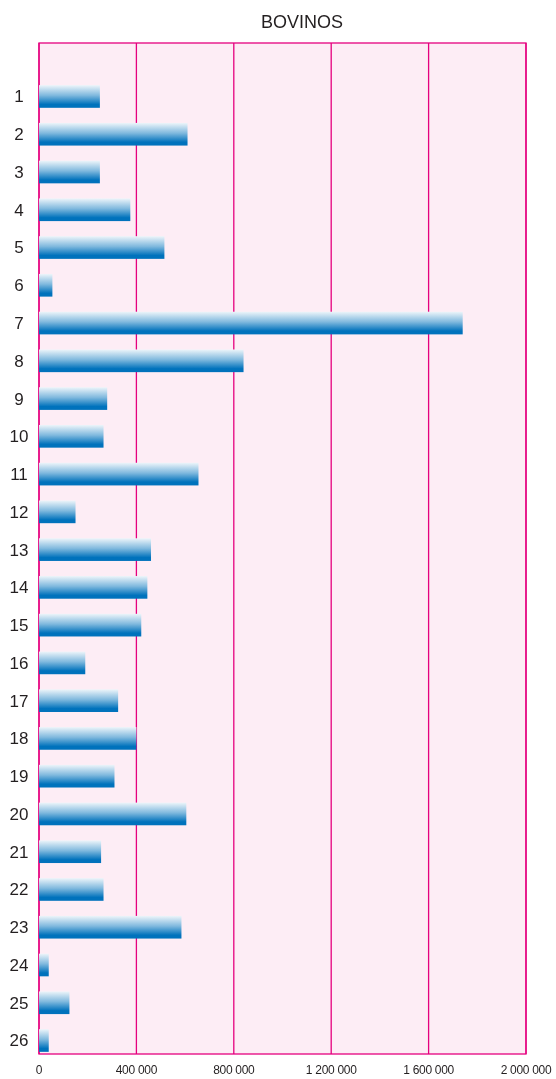 Image resolution: width=556 pixels, height=1079 pixels. Describe the element at coordinates (302, 22) in the screenshot. I see `chart-title: BOVINOS` at that location.